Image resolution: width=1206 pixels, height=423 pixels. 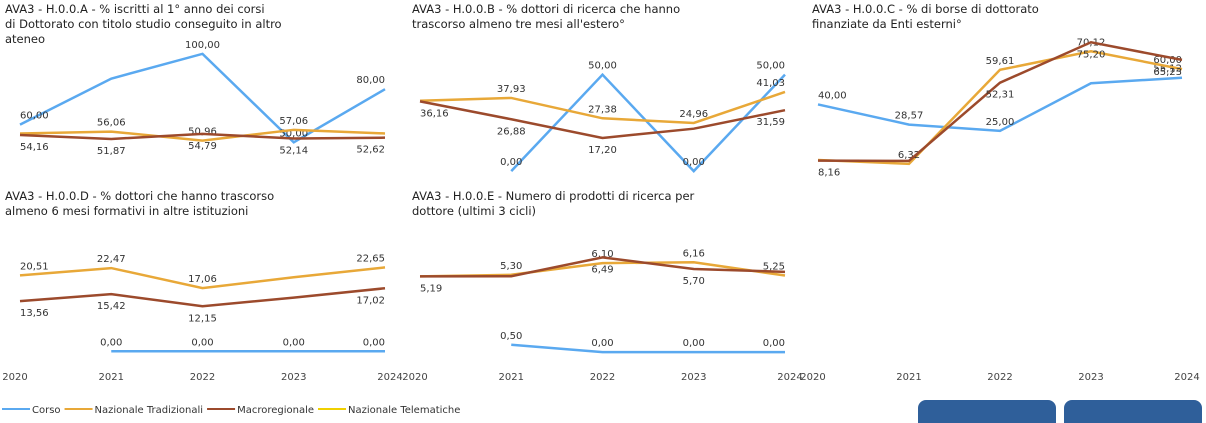 I want to click on data-label: 5,70, so click(x=694, y=281).